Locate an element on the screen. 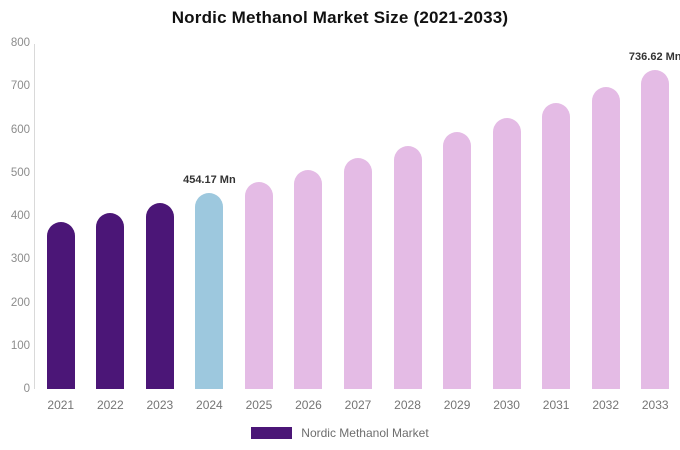 This screenshot has height=450, width=680. y-axis-label-0: 0 is located at coordinates (26, 389).